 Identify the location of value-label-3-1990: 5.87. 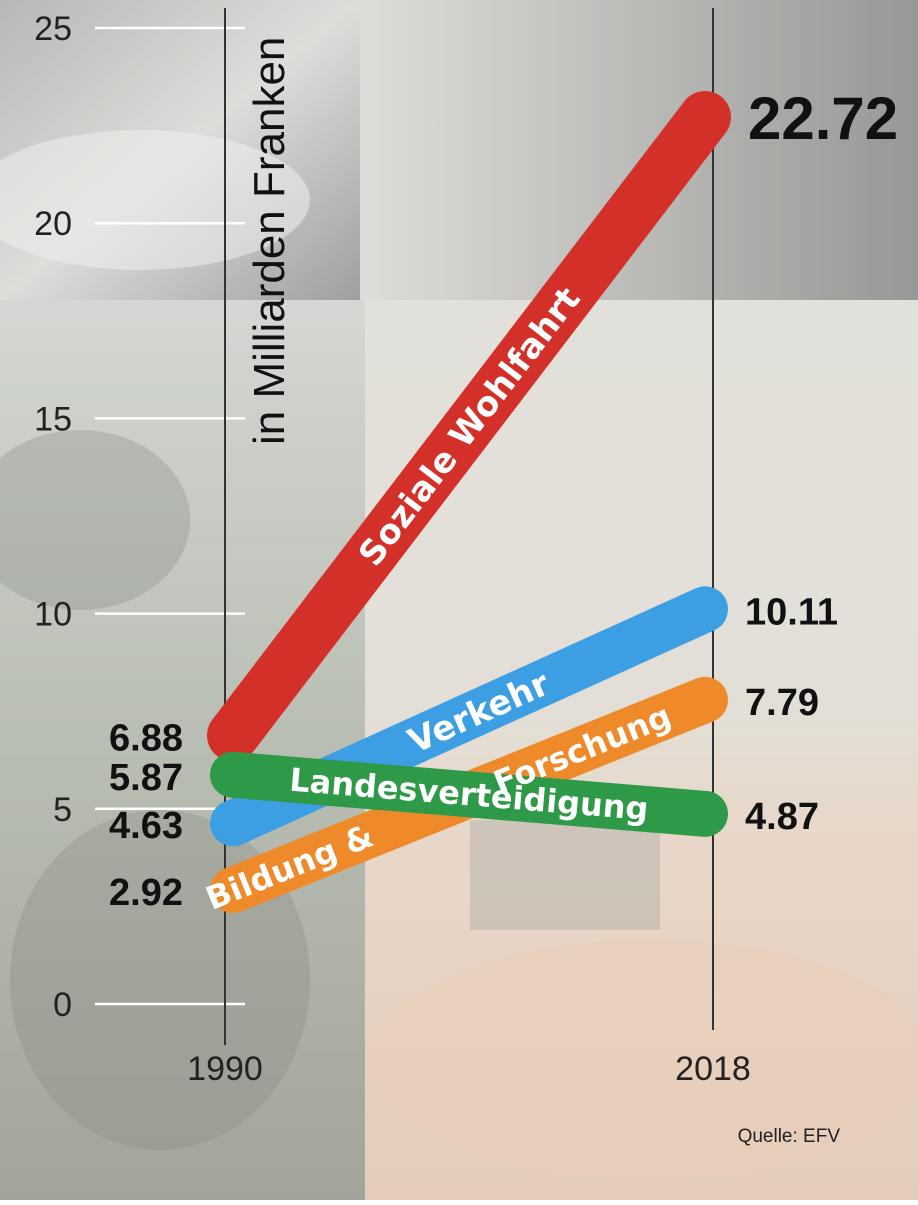
(146, 778).